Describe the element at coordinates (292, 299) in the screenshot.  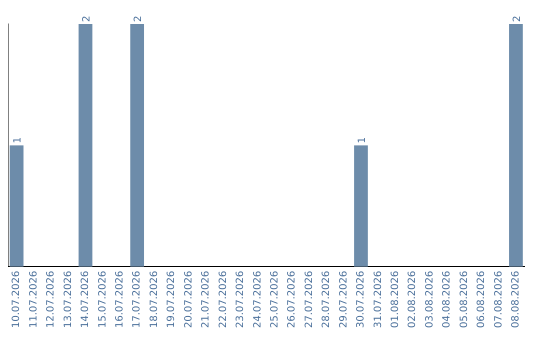
I see `x-tick-label: 26.07.2026` at that location.